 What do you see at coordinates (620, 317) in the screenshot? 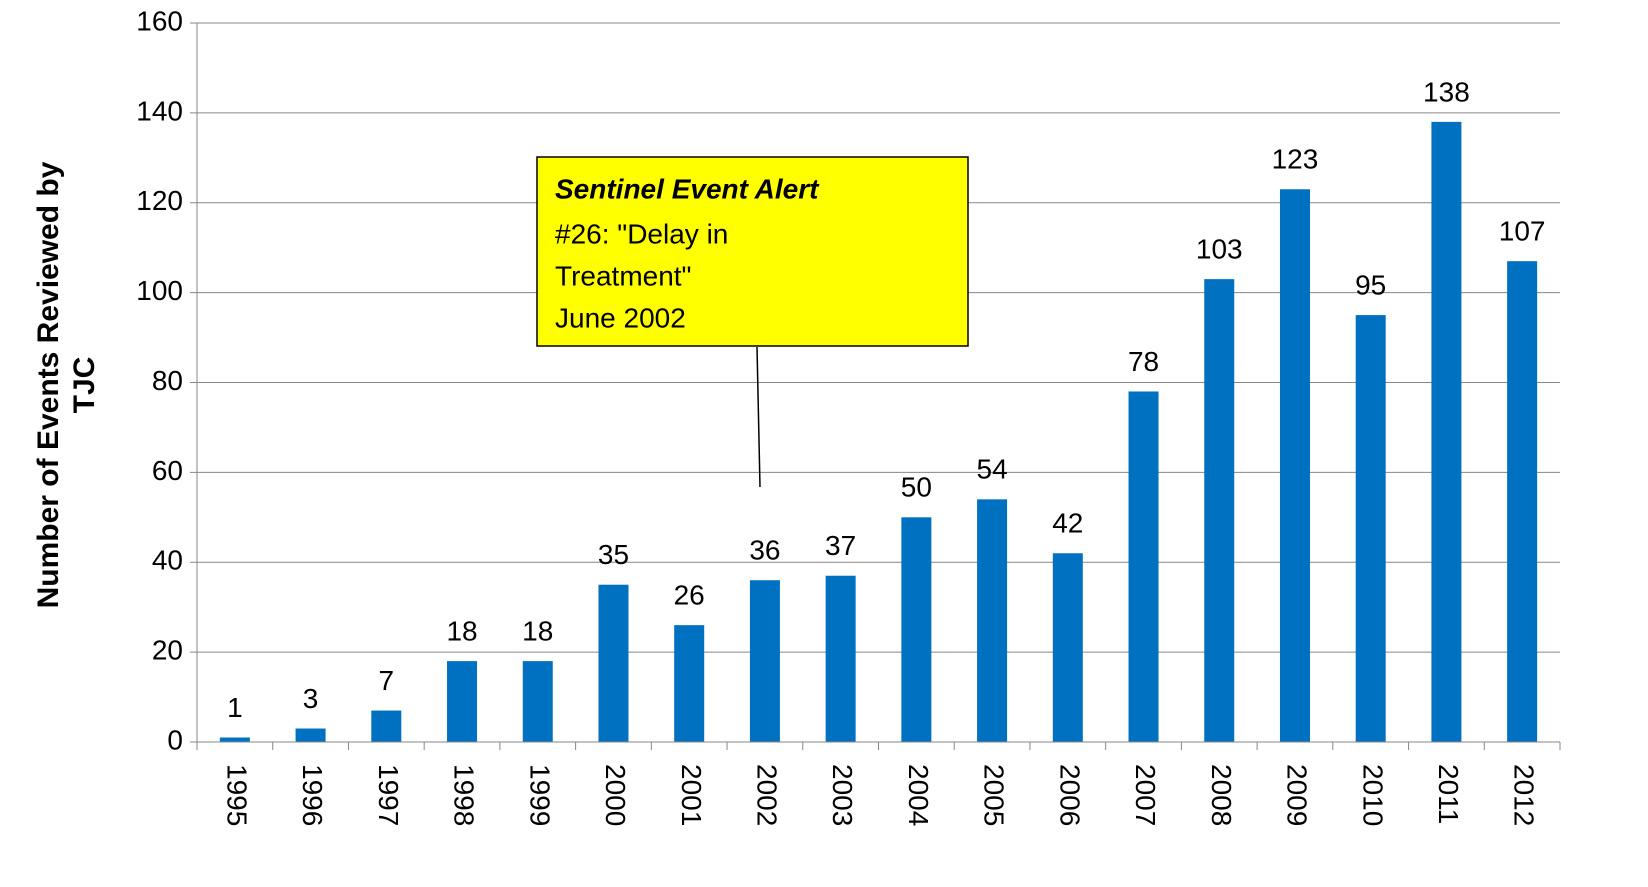
I see `annotation-line: June 2002` at bounding box center [620, 317].